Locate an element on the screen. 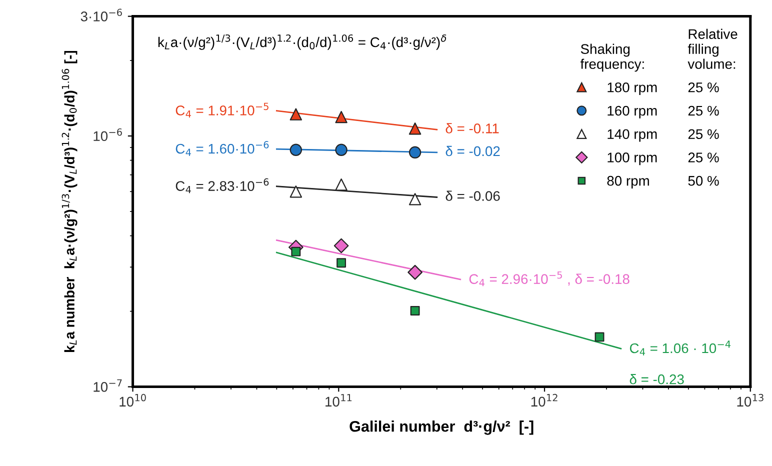  annotation: δ = -0.06 is located at coordinates (473, 195).